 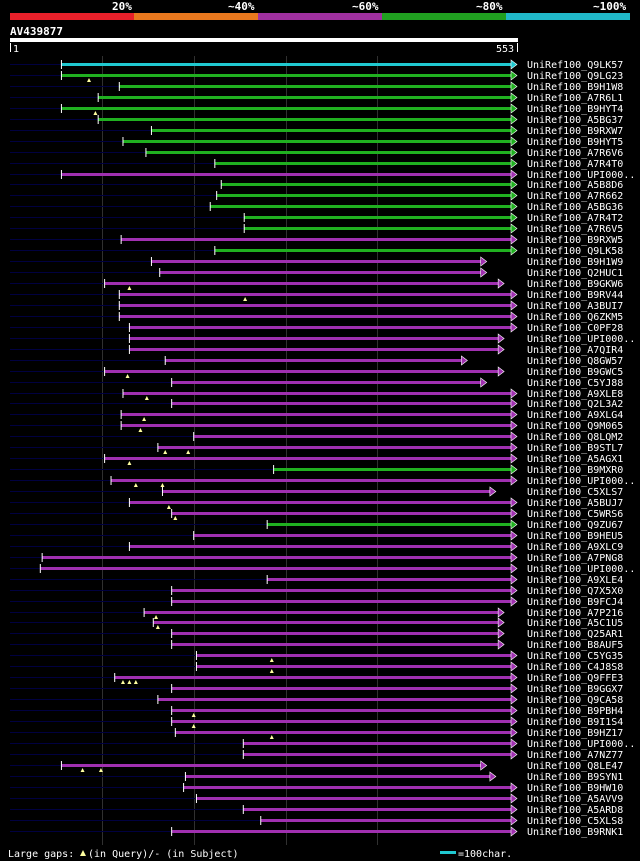 I want to click on hit-row: UniRef100_B9RV44, so click(x=316, y=295).